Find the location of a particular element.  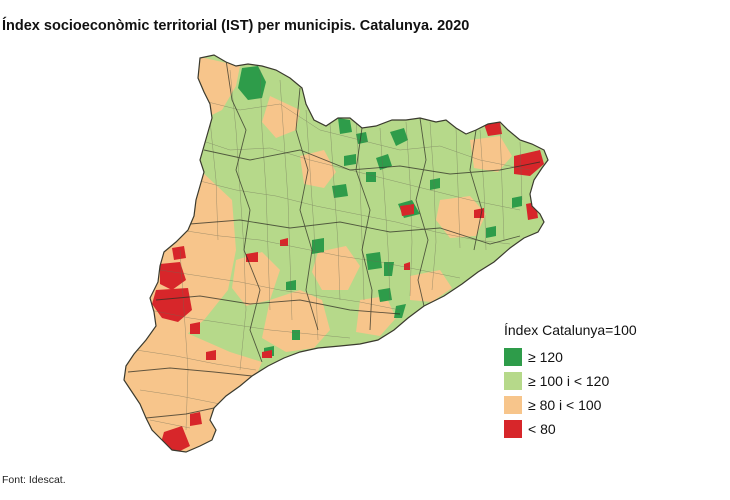

zone-pyrenees-mid is located at coordinates (281, 117).